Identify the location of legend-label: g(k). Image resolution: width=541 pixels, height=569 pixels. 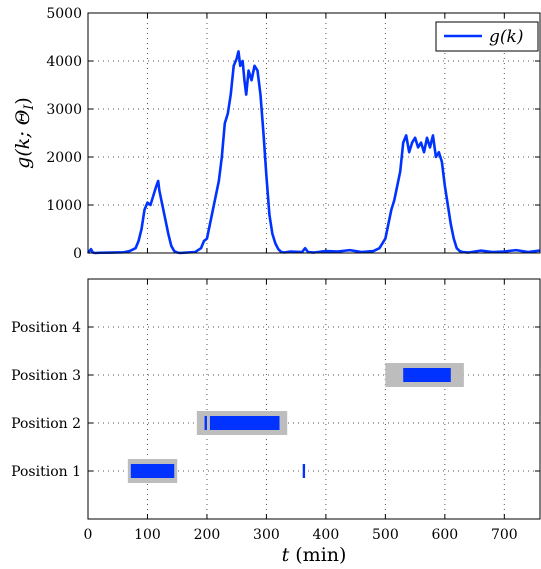
(506, 37).